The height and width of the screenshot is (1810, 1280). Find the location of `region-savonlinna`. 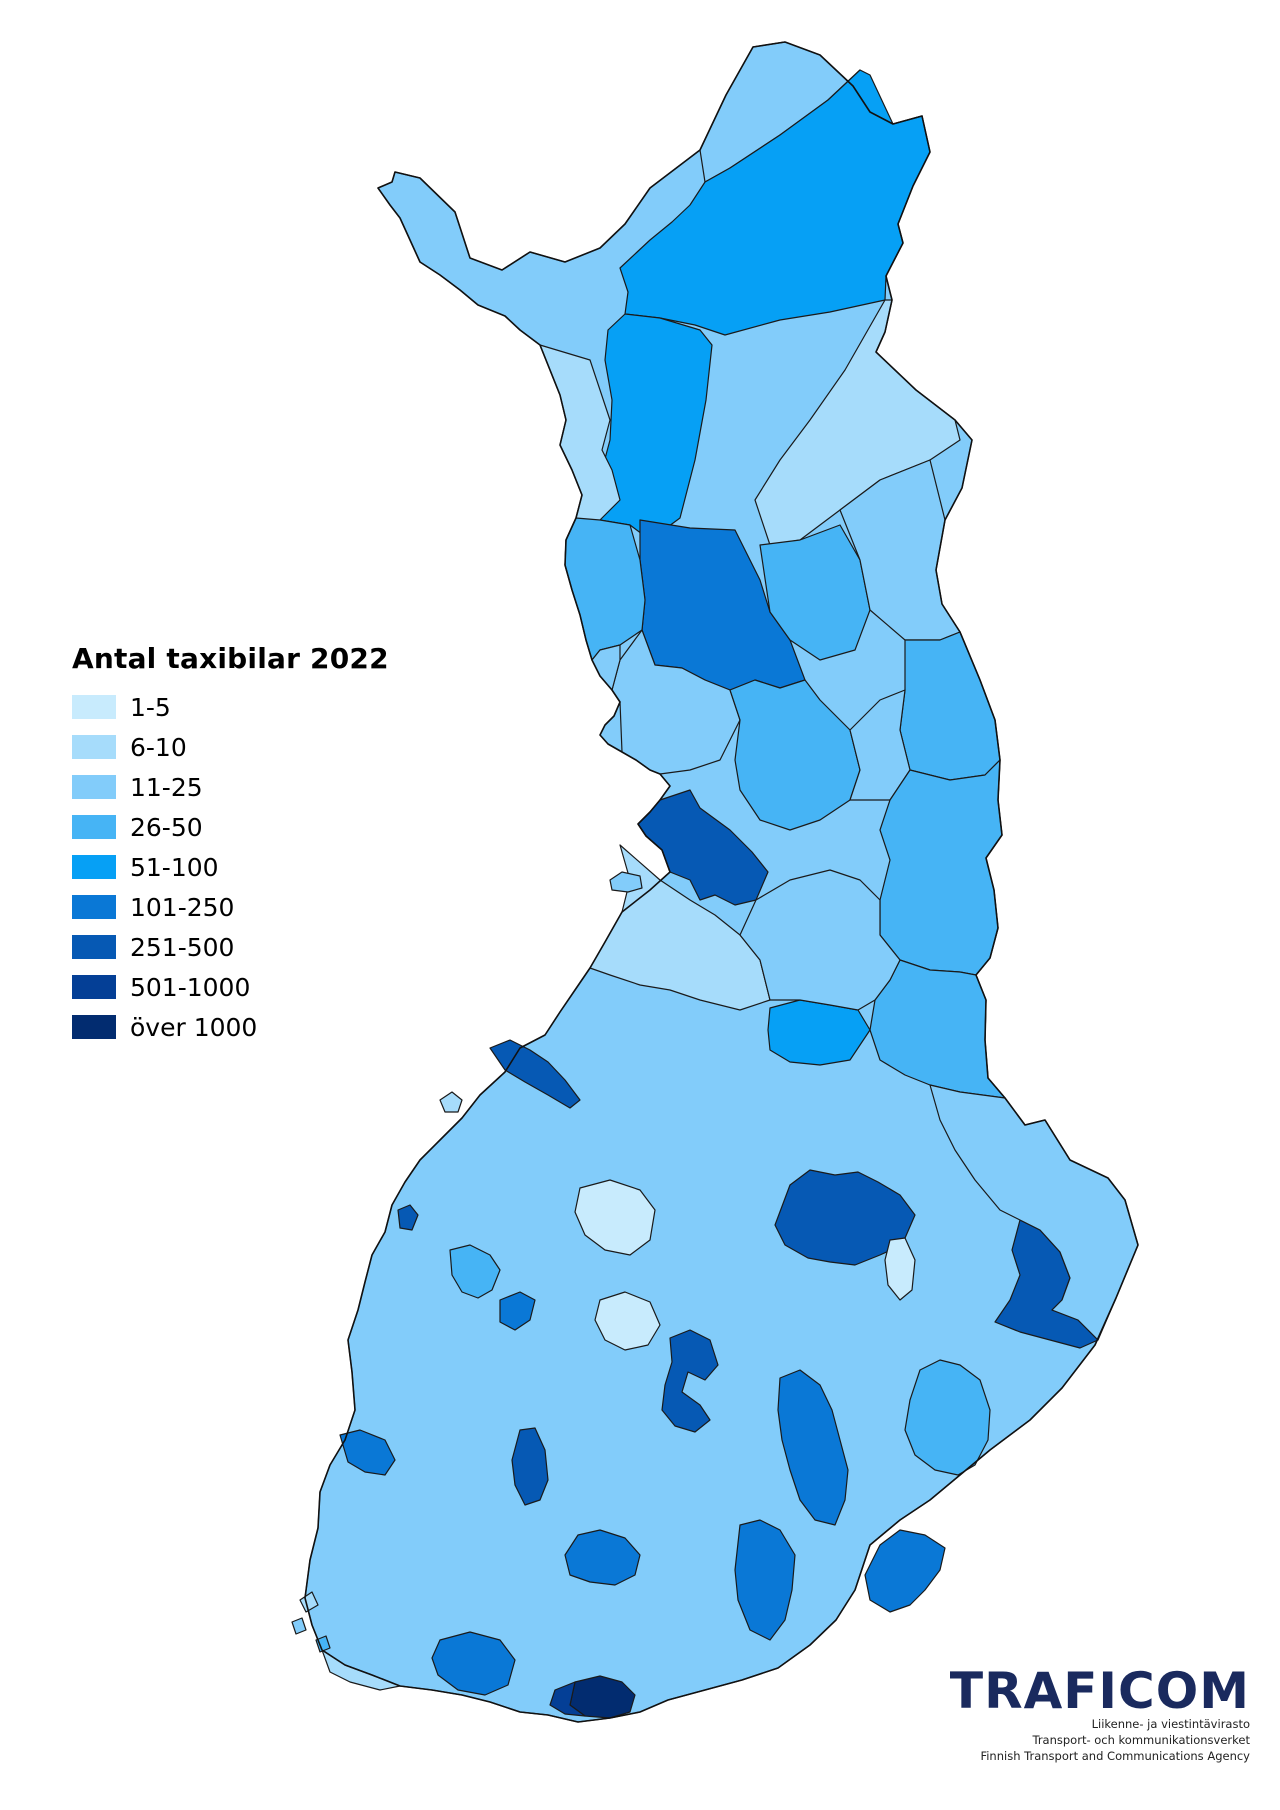

region-savonlinna is located at coordinates (947, 1417).